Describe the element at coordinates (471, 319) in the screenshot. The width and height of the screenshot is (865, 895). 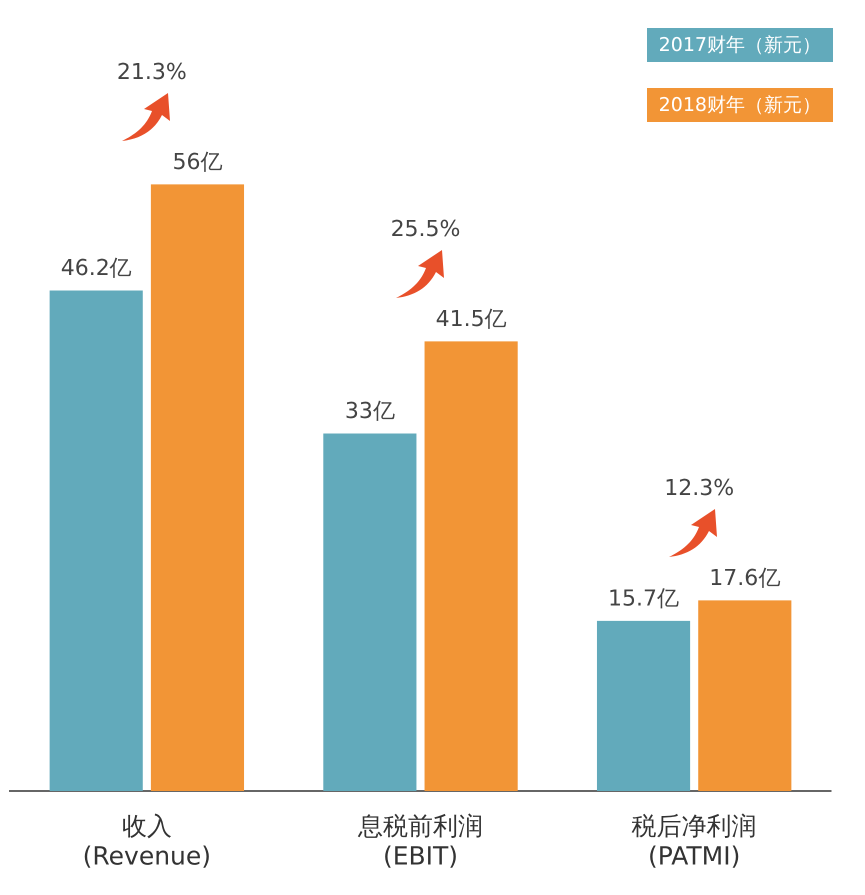
I see `data-label: 41.5亿` at that location.